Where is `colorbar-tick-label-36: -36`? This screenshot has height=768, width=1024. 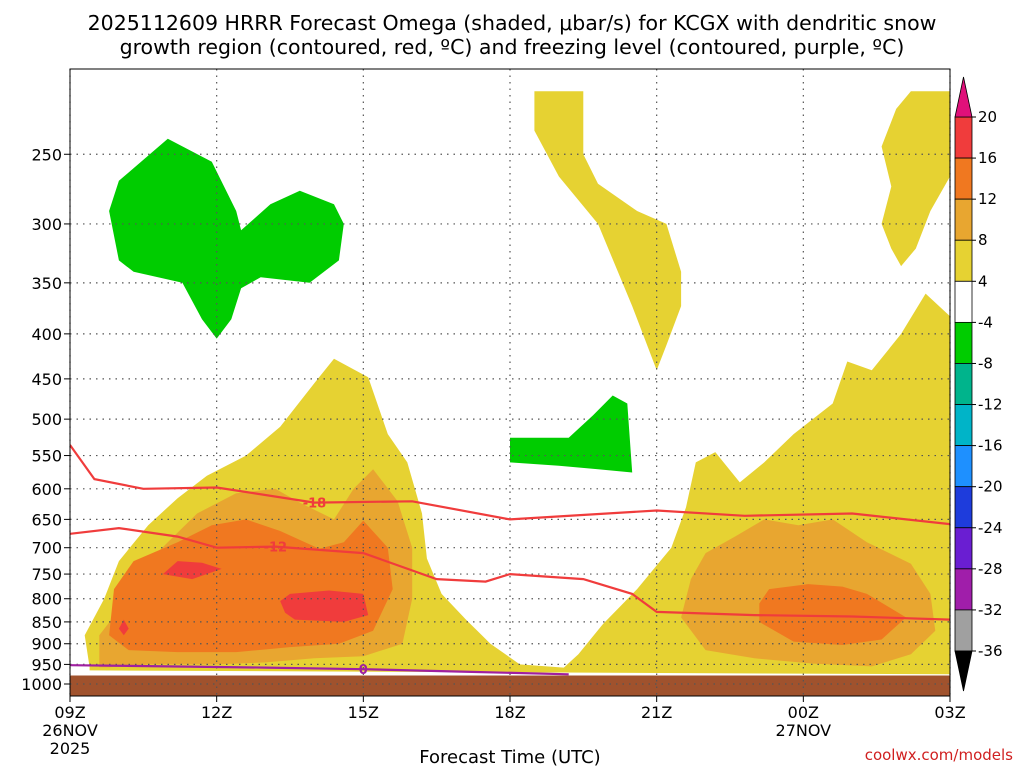 colorbar-tick-label-36: -36 is located at coordinates (990, 651).